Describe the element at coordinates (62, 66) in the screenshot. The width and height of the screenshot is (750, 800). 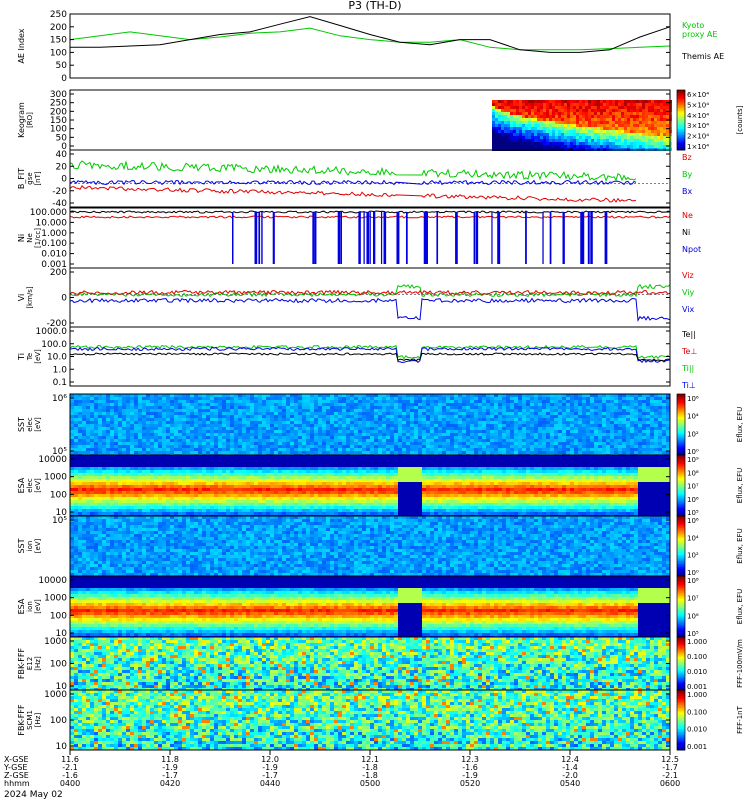
I see `ytick-label: 50` at that location.